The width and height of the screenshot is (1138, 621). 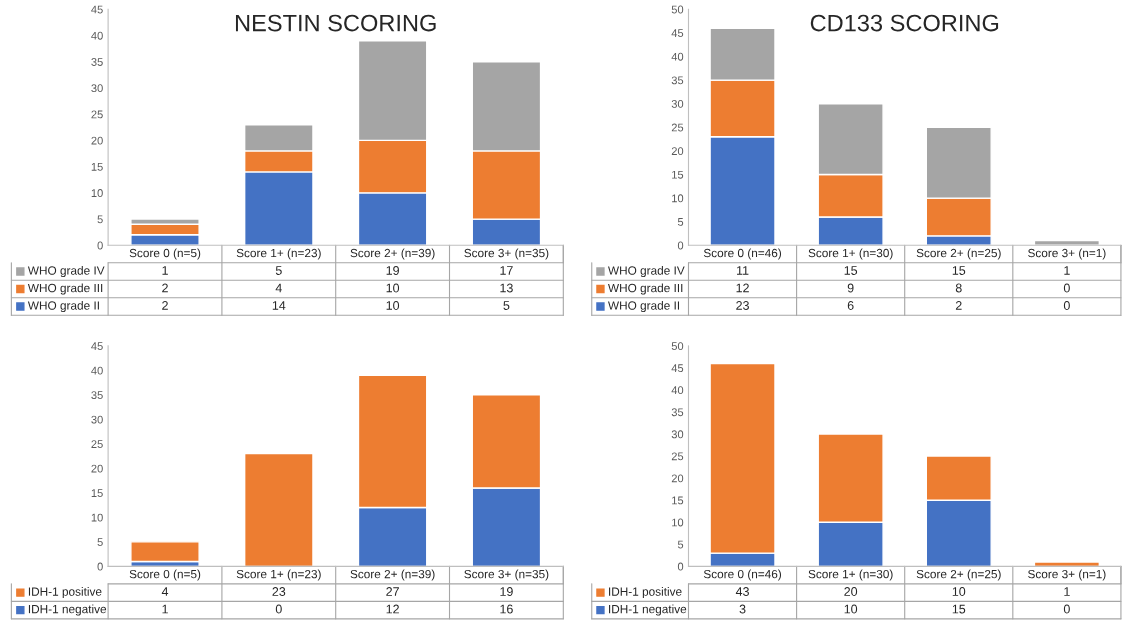 What do you see at coordinates (335, 23) in the screenshot?
I see `chart-title: NESTIN SCORING` at bounding box center [335, 23].